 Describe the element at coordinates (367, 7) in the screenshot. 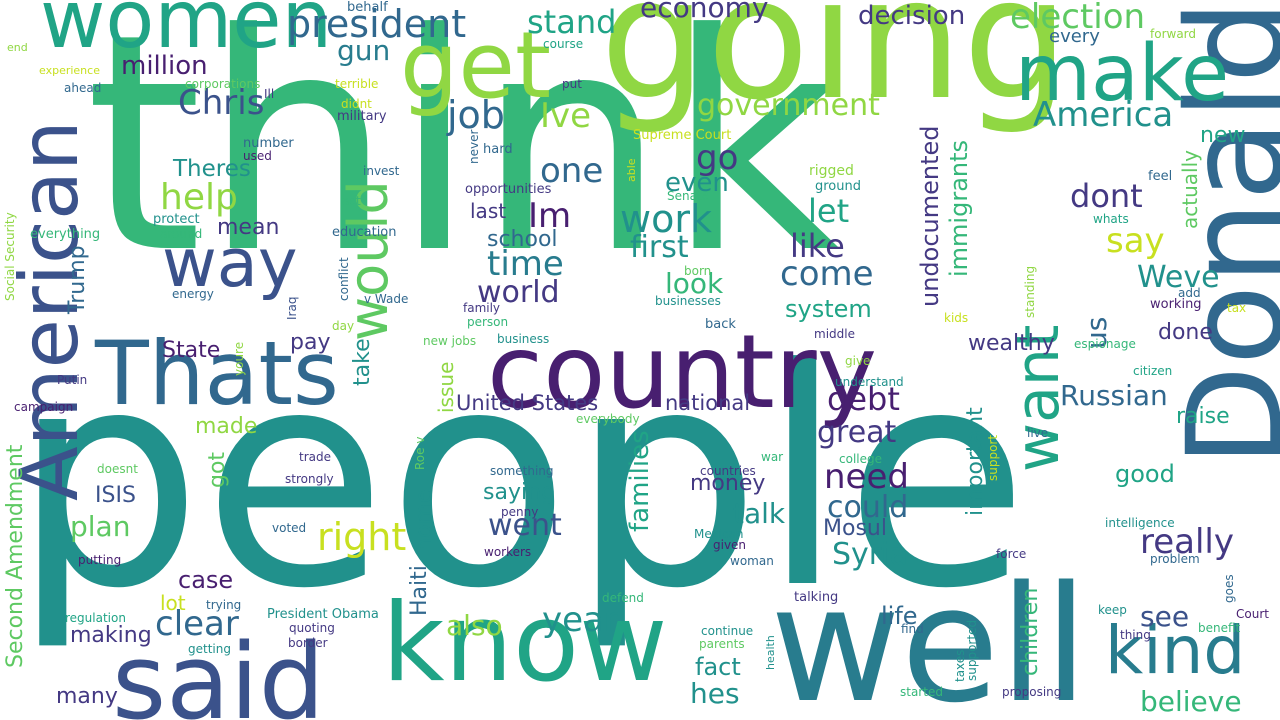

I see `cloud-word: behalf` at that location.